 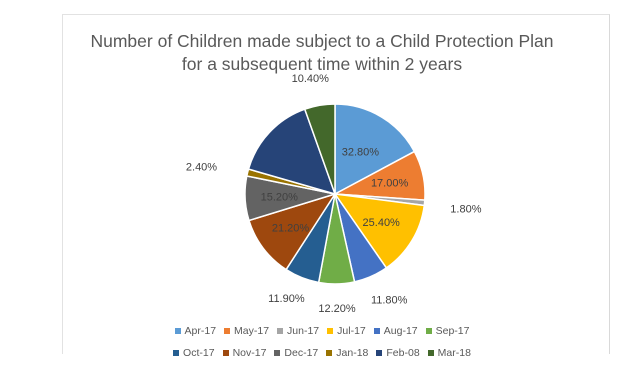 What do you see at coordinates (322, 64) in the screenshot?
I see `chart-title-line-2: for a subsequent time within 2 years` at bounding box center [322, 64].